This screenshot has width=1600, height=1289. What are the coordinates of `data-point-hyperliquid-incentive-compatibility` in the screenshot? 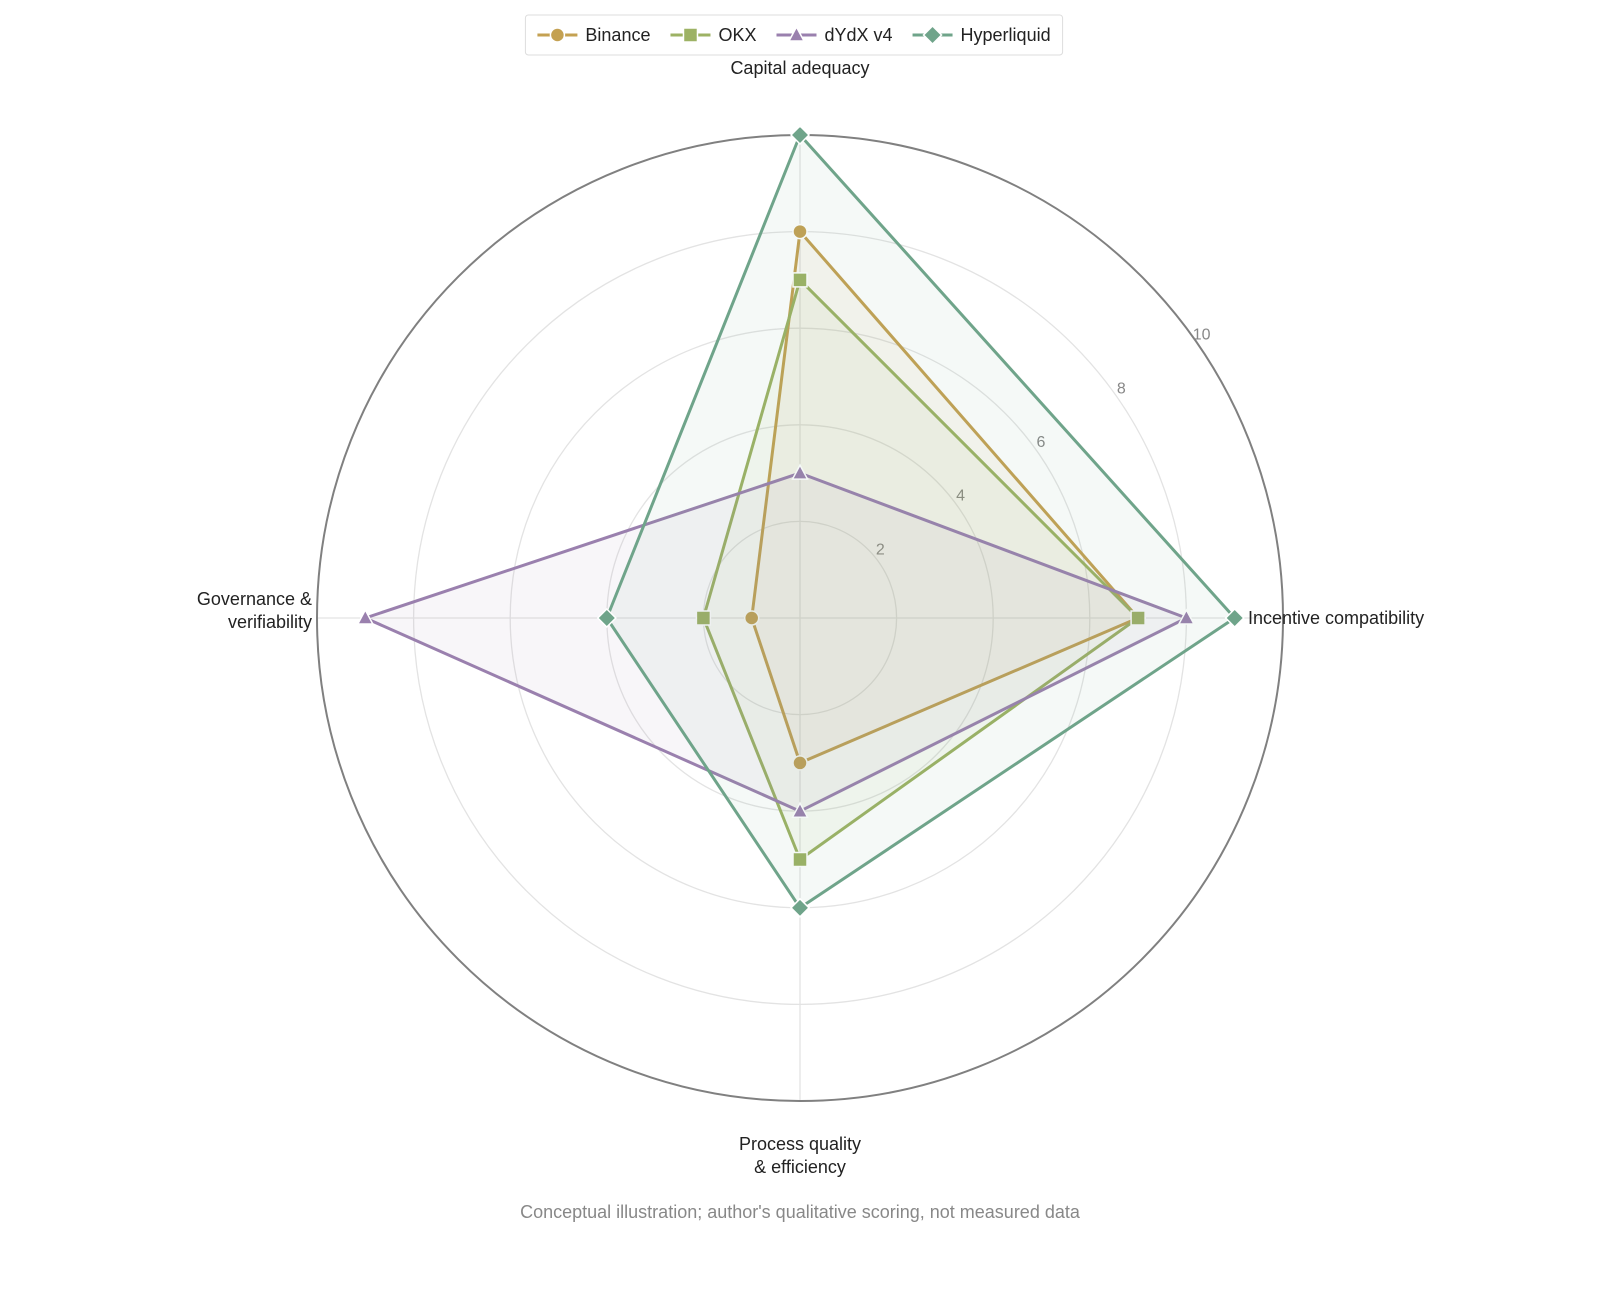 It's located at (1234, 618).